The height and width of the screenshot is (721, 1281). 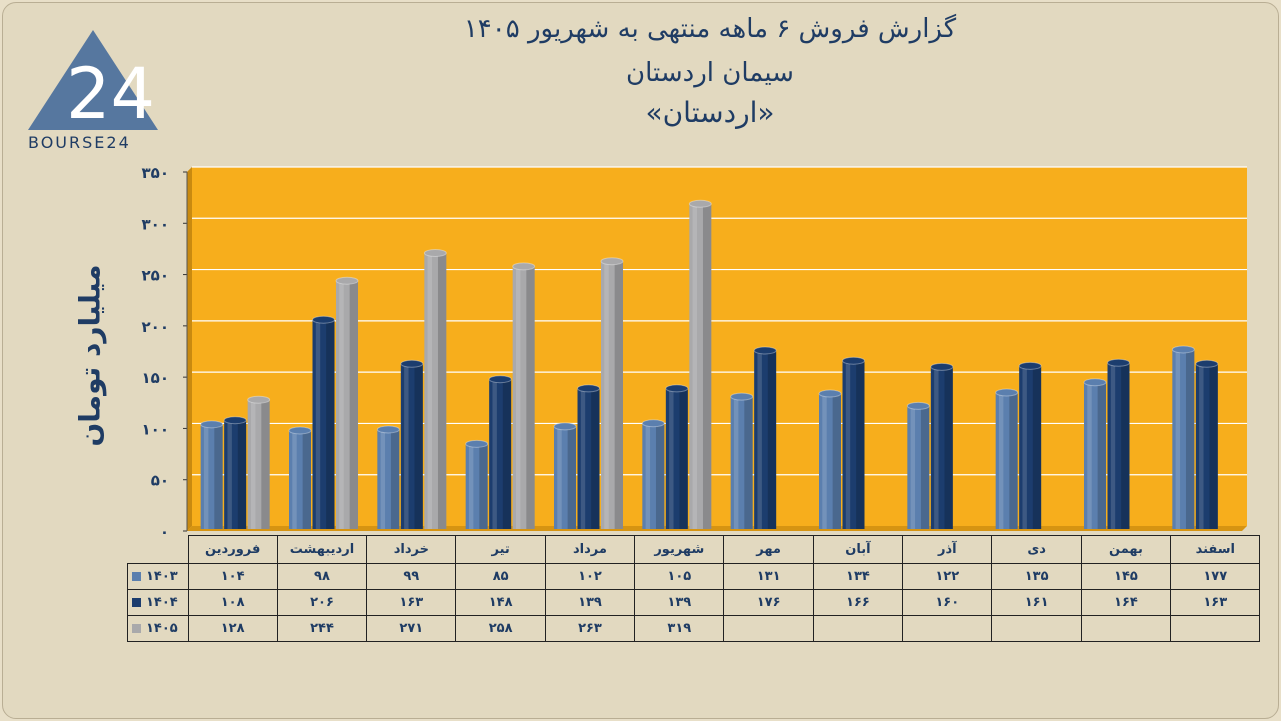 What do you see at coordinates (435, 389) in the screenshot?
I see `bar-۱۴۰۵-2` at bounding box center [435, 389].